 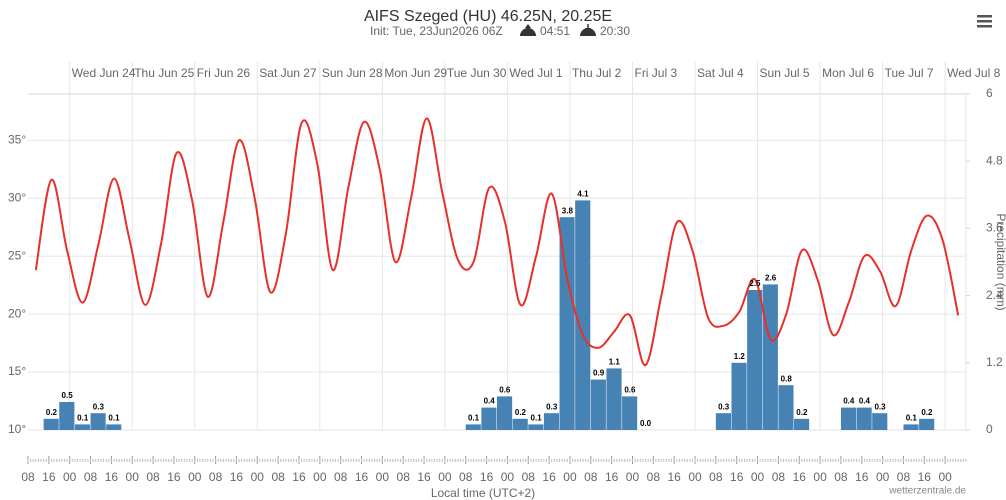 What do you see at coordinates (477, 73) in the screenshot?
I see `top-x-tick-label: Tue Jun 30` at bounding box center [477, 73].